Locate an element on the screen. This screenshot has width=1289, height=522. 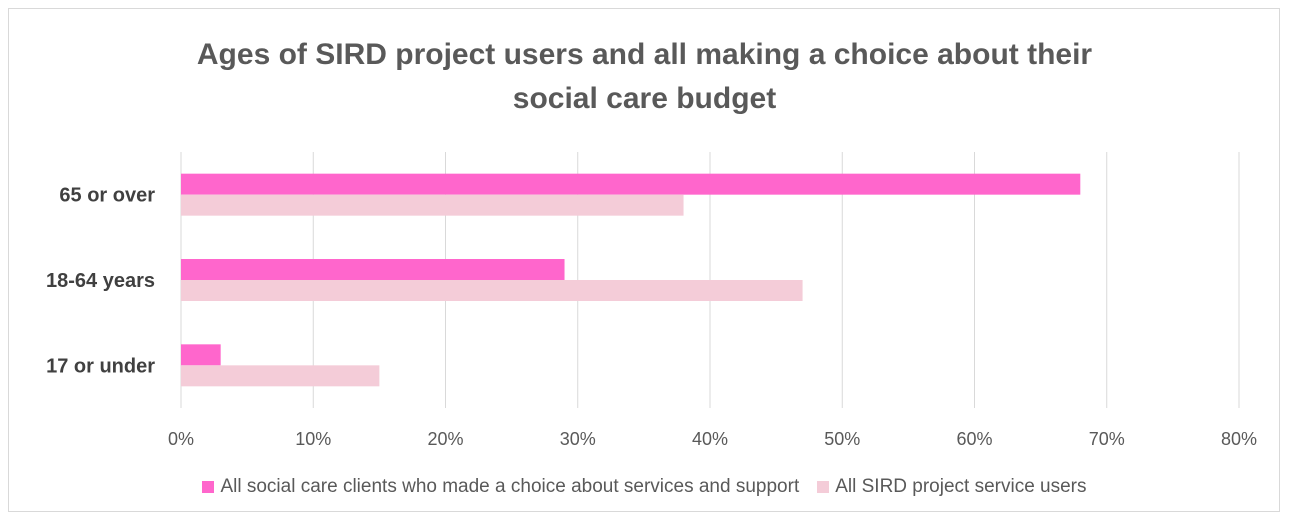
legend-label-series-2: All SIRD project service users is located at coordinates (961, 486).